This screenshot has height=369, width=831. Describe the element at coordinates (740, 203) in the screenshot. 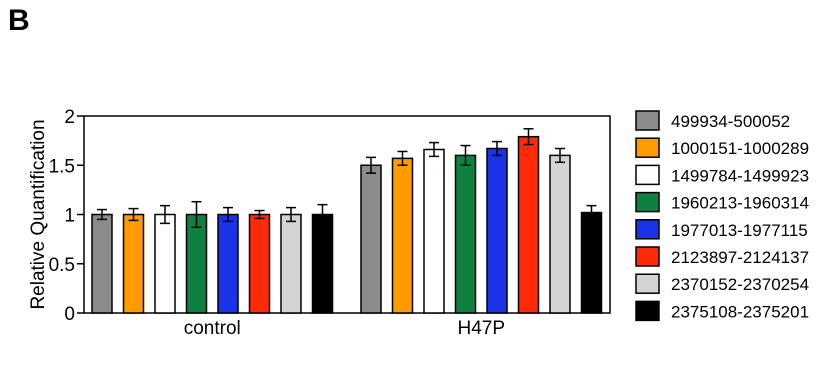

I see `legend-label: 1960213-1960314` at that location.